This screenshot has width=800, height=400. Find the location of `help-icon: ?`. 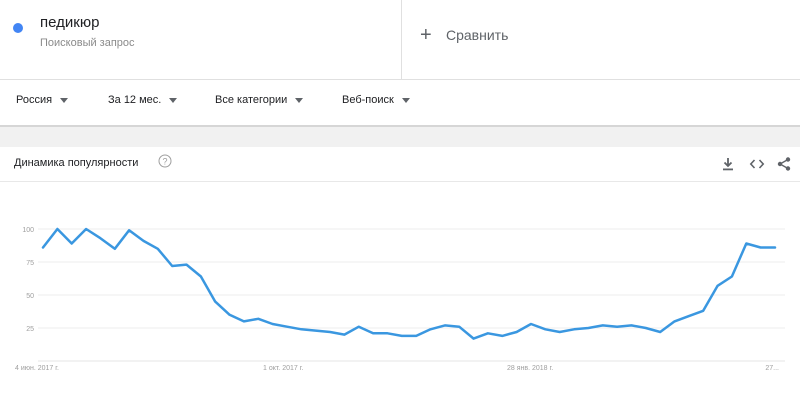

help-icon: ? is located at coordinates (165, 161).